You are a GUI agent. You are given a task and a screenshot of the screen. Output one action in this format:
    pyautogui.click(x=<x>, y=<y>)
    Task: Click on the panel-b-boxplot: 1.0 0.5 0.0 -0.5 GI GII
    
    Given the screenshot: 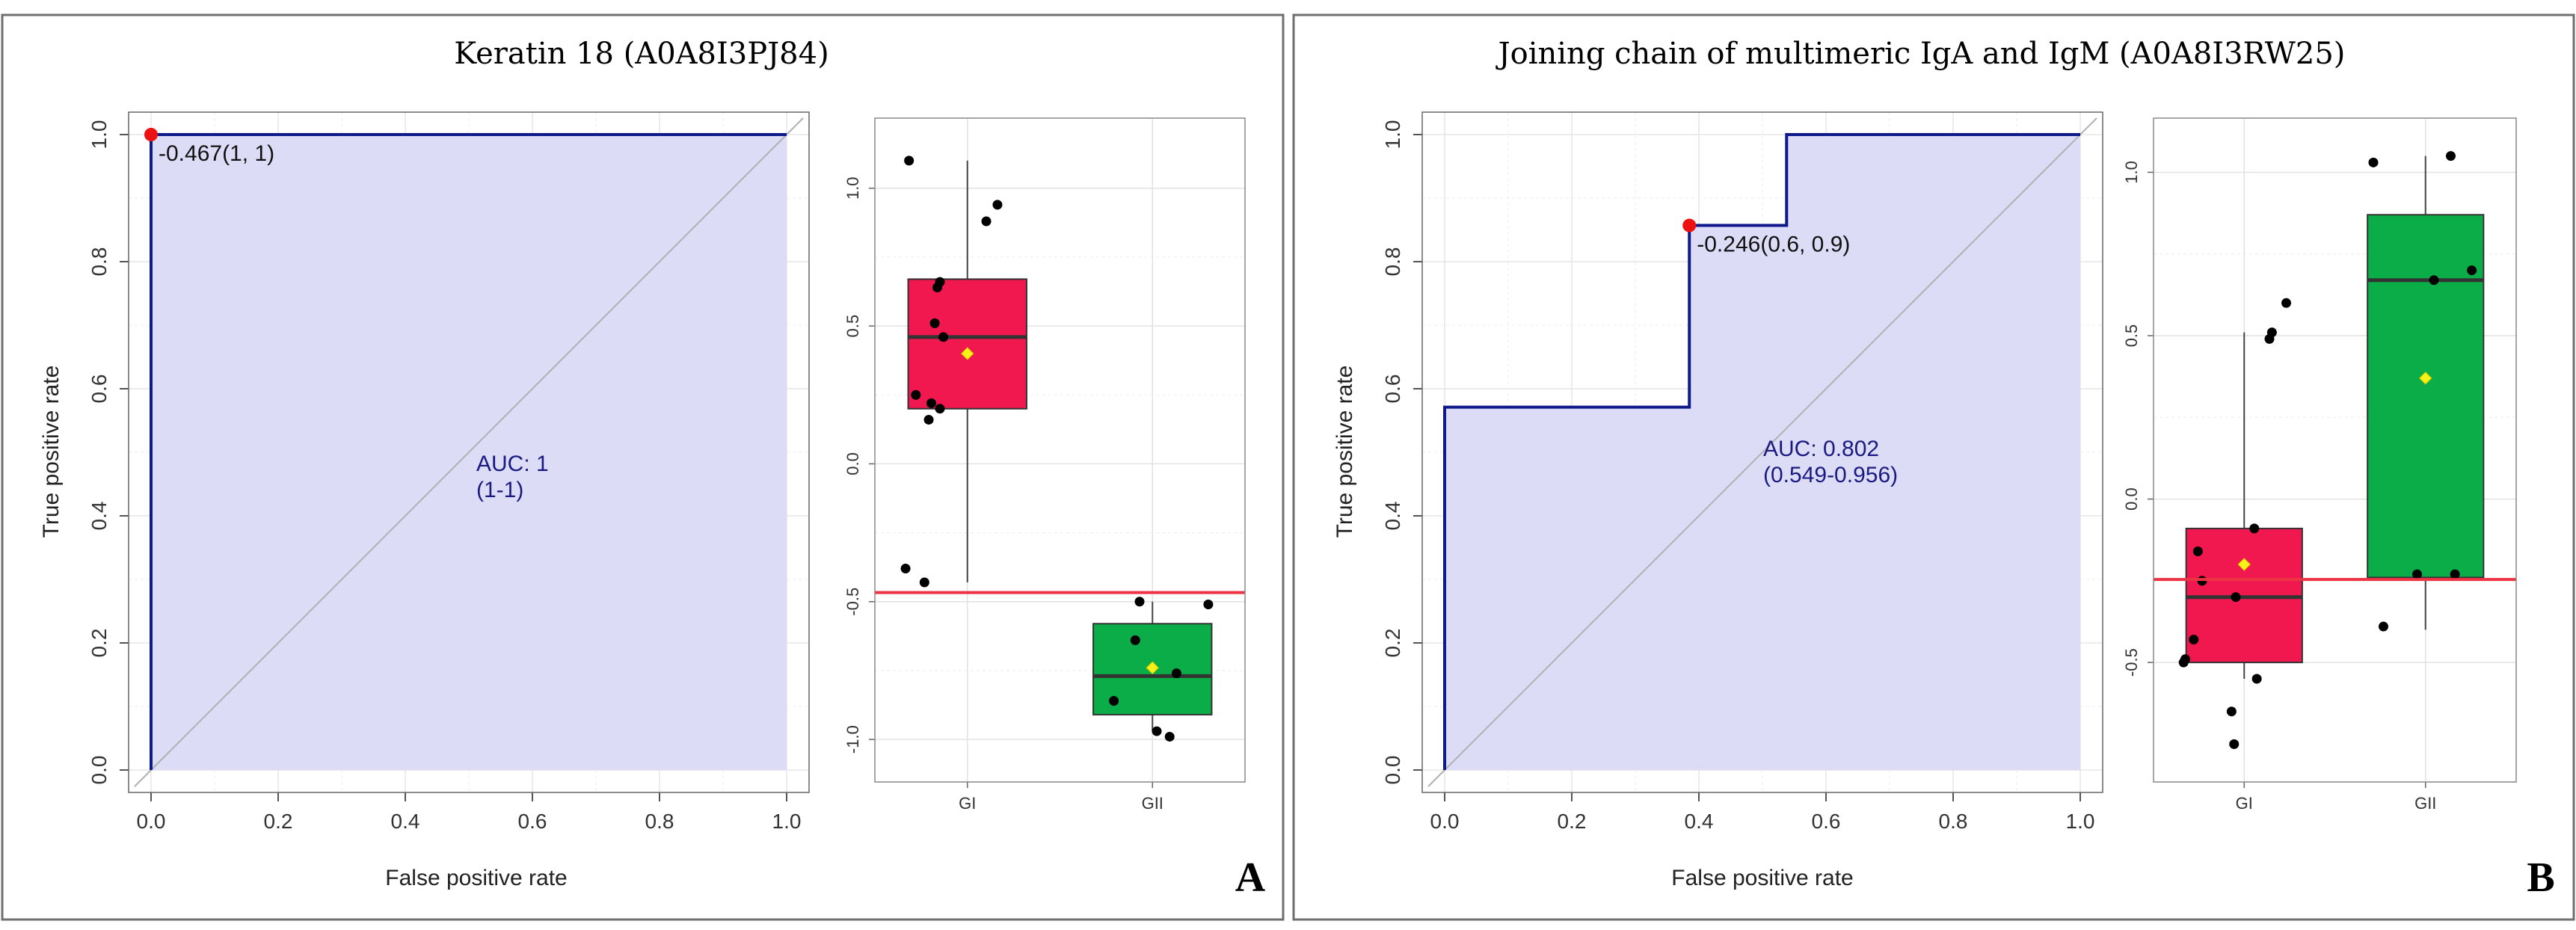 What is the action you would take?
    pyautogui.click(x=2319, y=465)
    